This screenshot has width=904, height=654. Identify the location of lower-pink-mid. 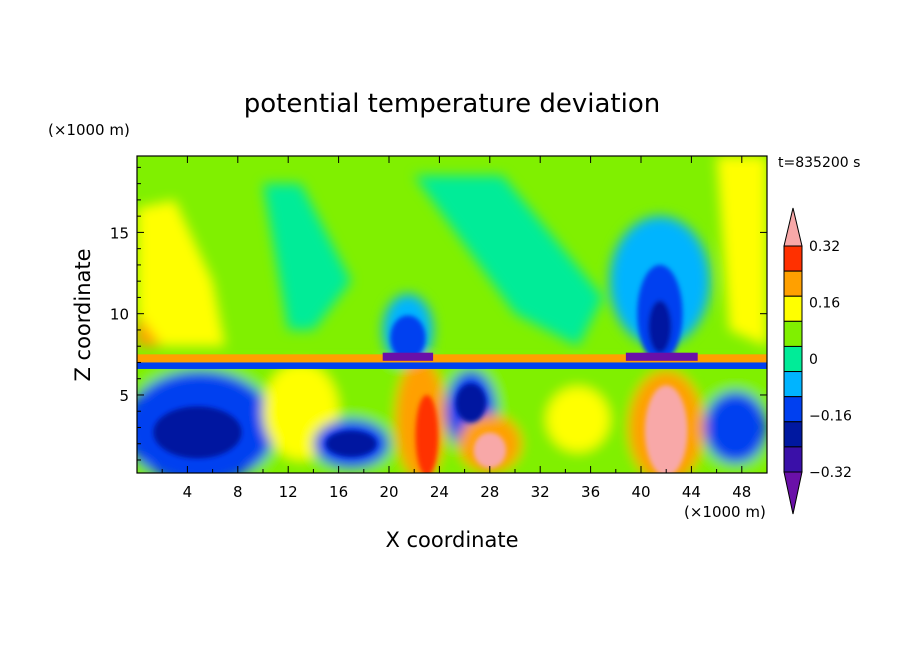
(490, 450).